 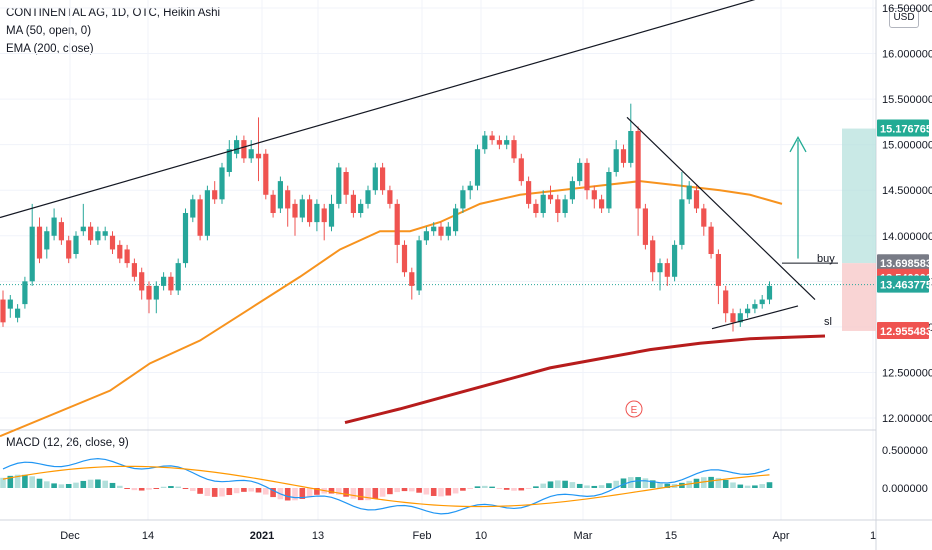 What do you see at coordinates (50, 49) in the screenshot?
I see `ema200-legend: EMA (200, close)` at bounding box center [50, 49].